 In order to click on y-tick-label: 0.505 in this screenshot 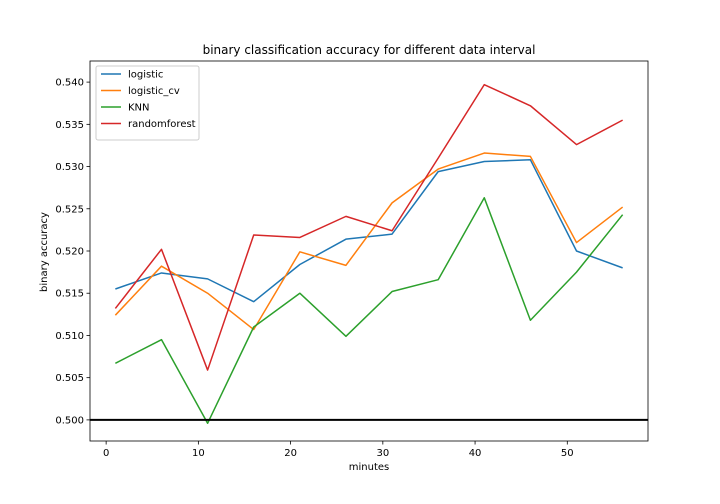, I will do `click(69, 378)`.